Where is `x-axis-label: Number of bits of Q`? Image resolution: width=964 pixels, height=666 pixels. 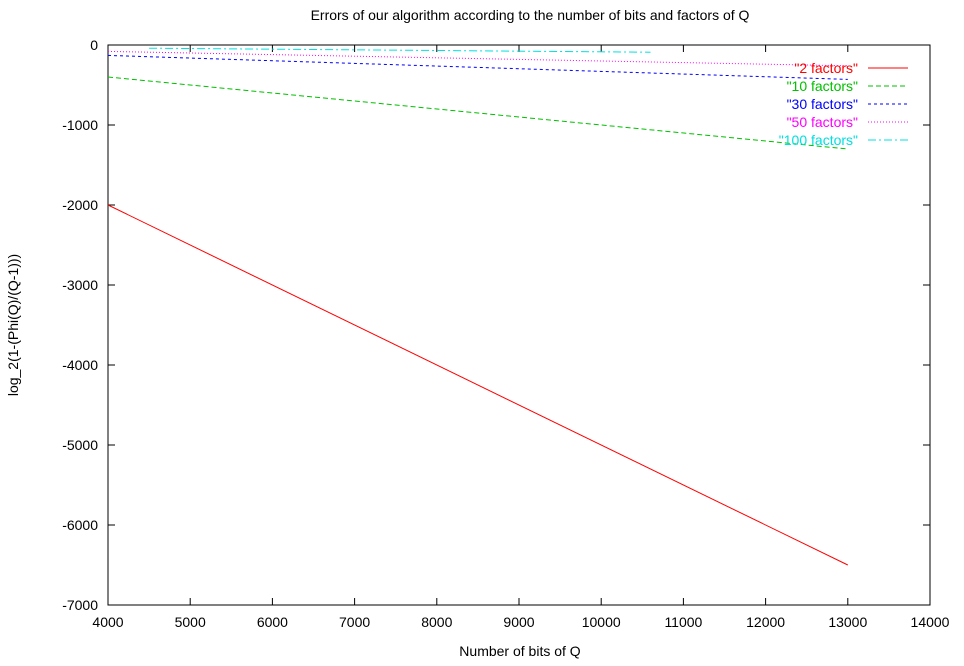
x-axis-label: Number of bits of Q is located at coordinates (519, 651).